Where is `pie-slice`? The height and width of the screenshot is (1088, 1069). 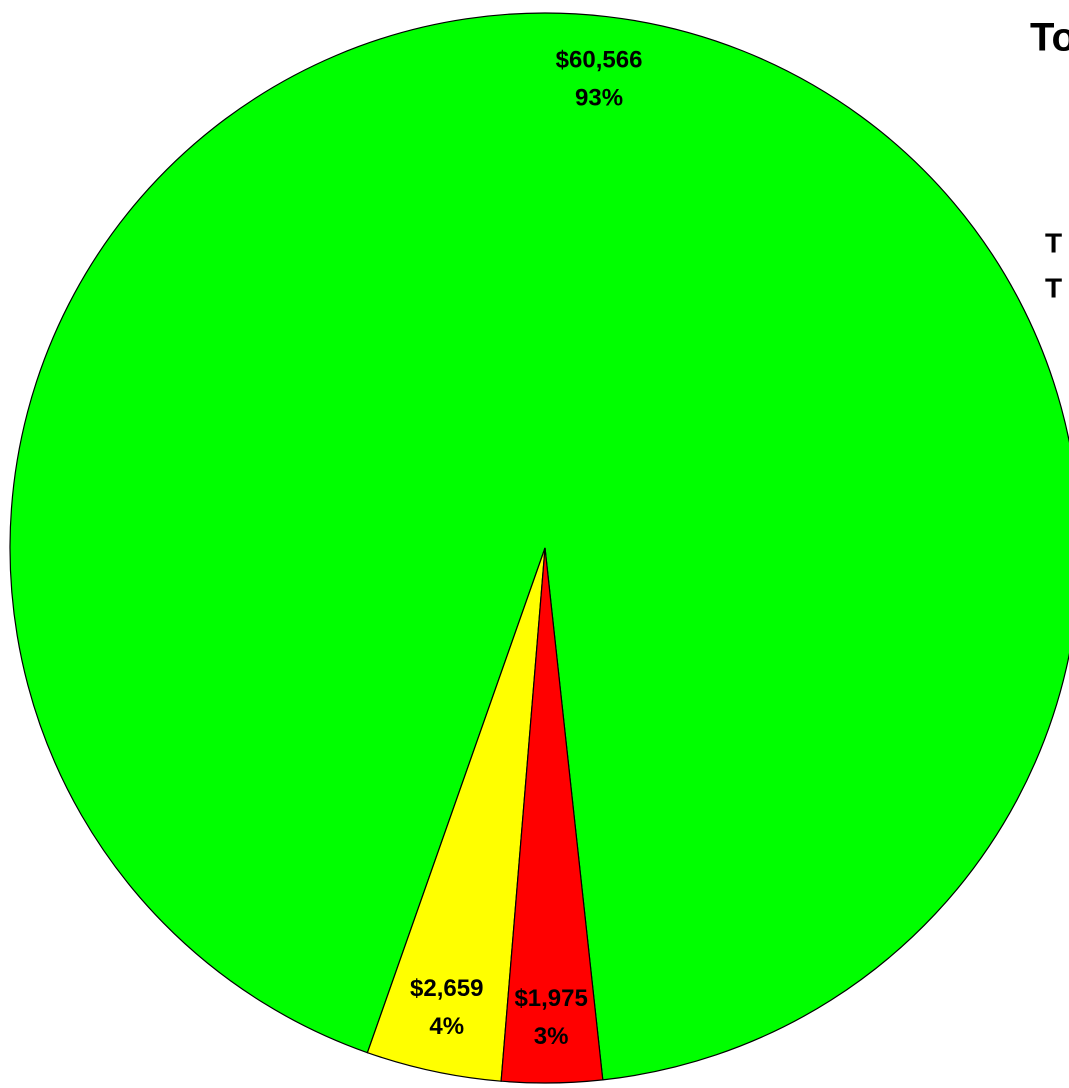 pie-slice is located at coordinates (552, 815).